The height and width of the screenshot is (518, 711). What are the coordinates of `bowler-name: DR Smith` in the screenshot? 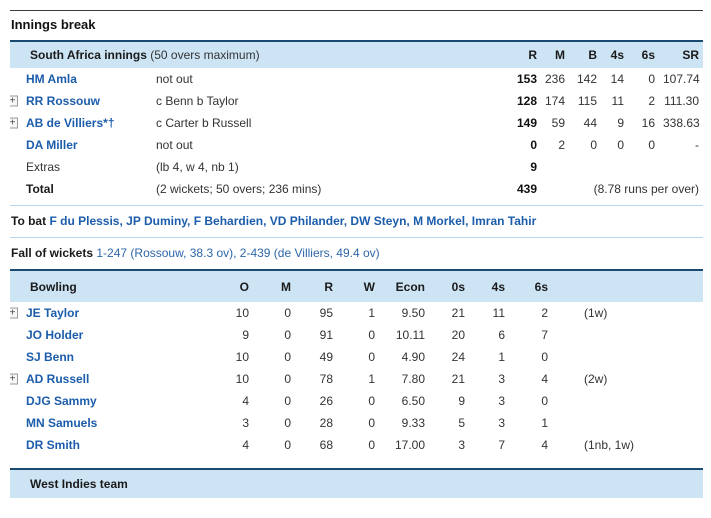 It's located at (53, 445).